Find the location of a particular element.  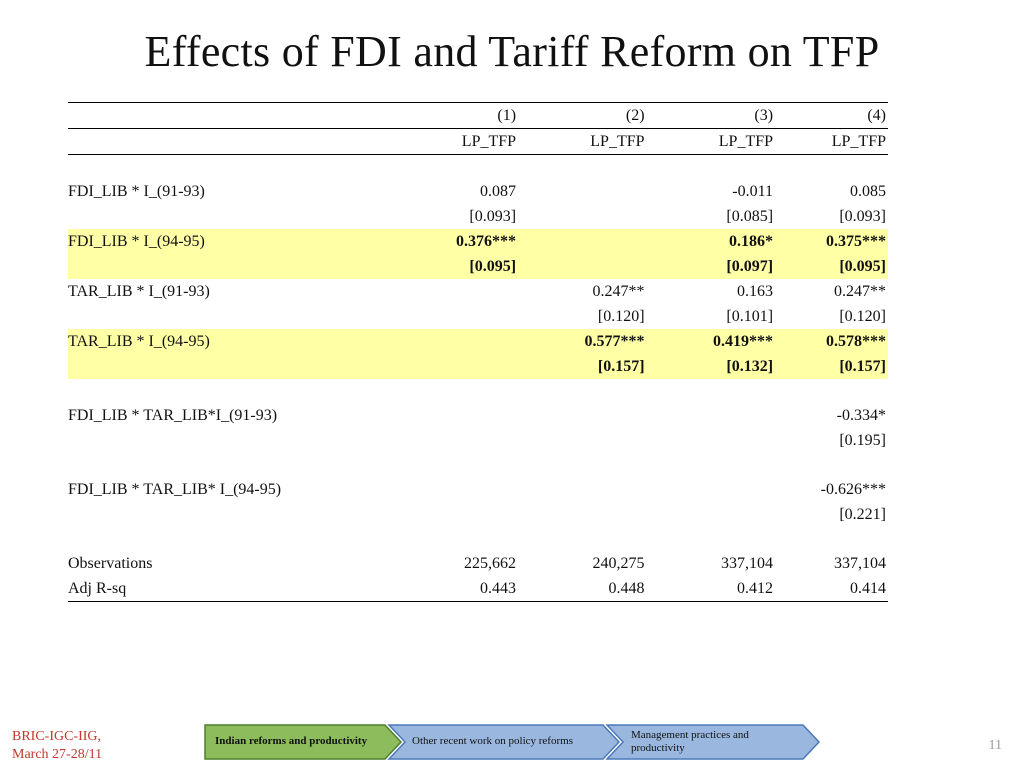

cell: 0.163 is located at coordinates (755, 291).